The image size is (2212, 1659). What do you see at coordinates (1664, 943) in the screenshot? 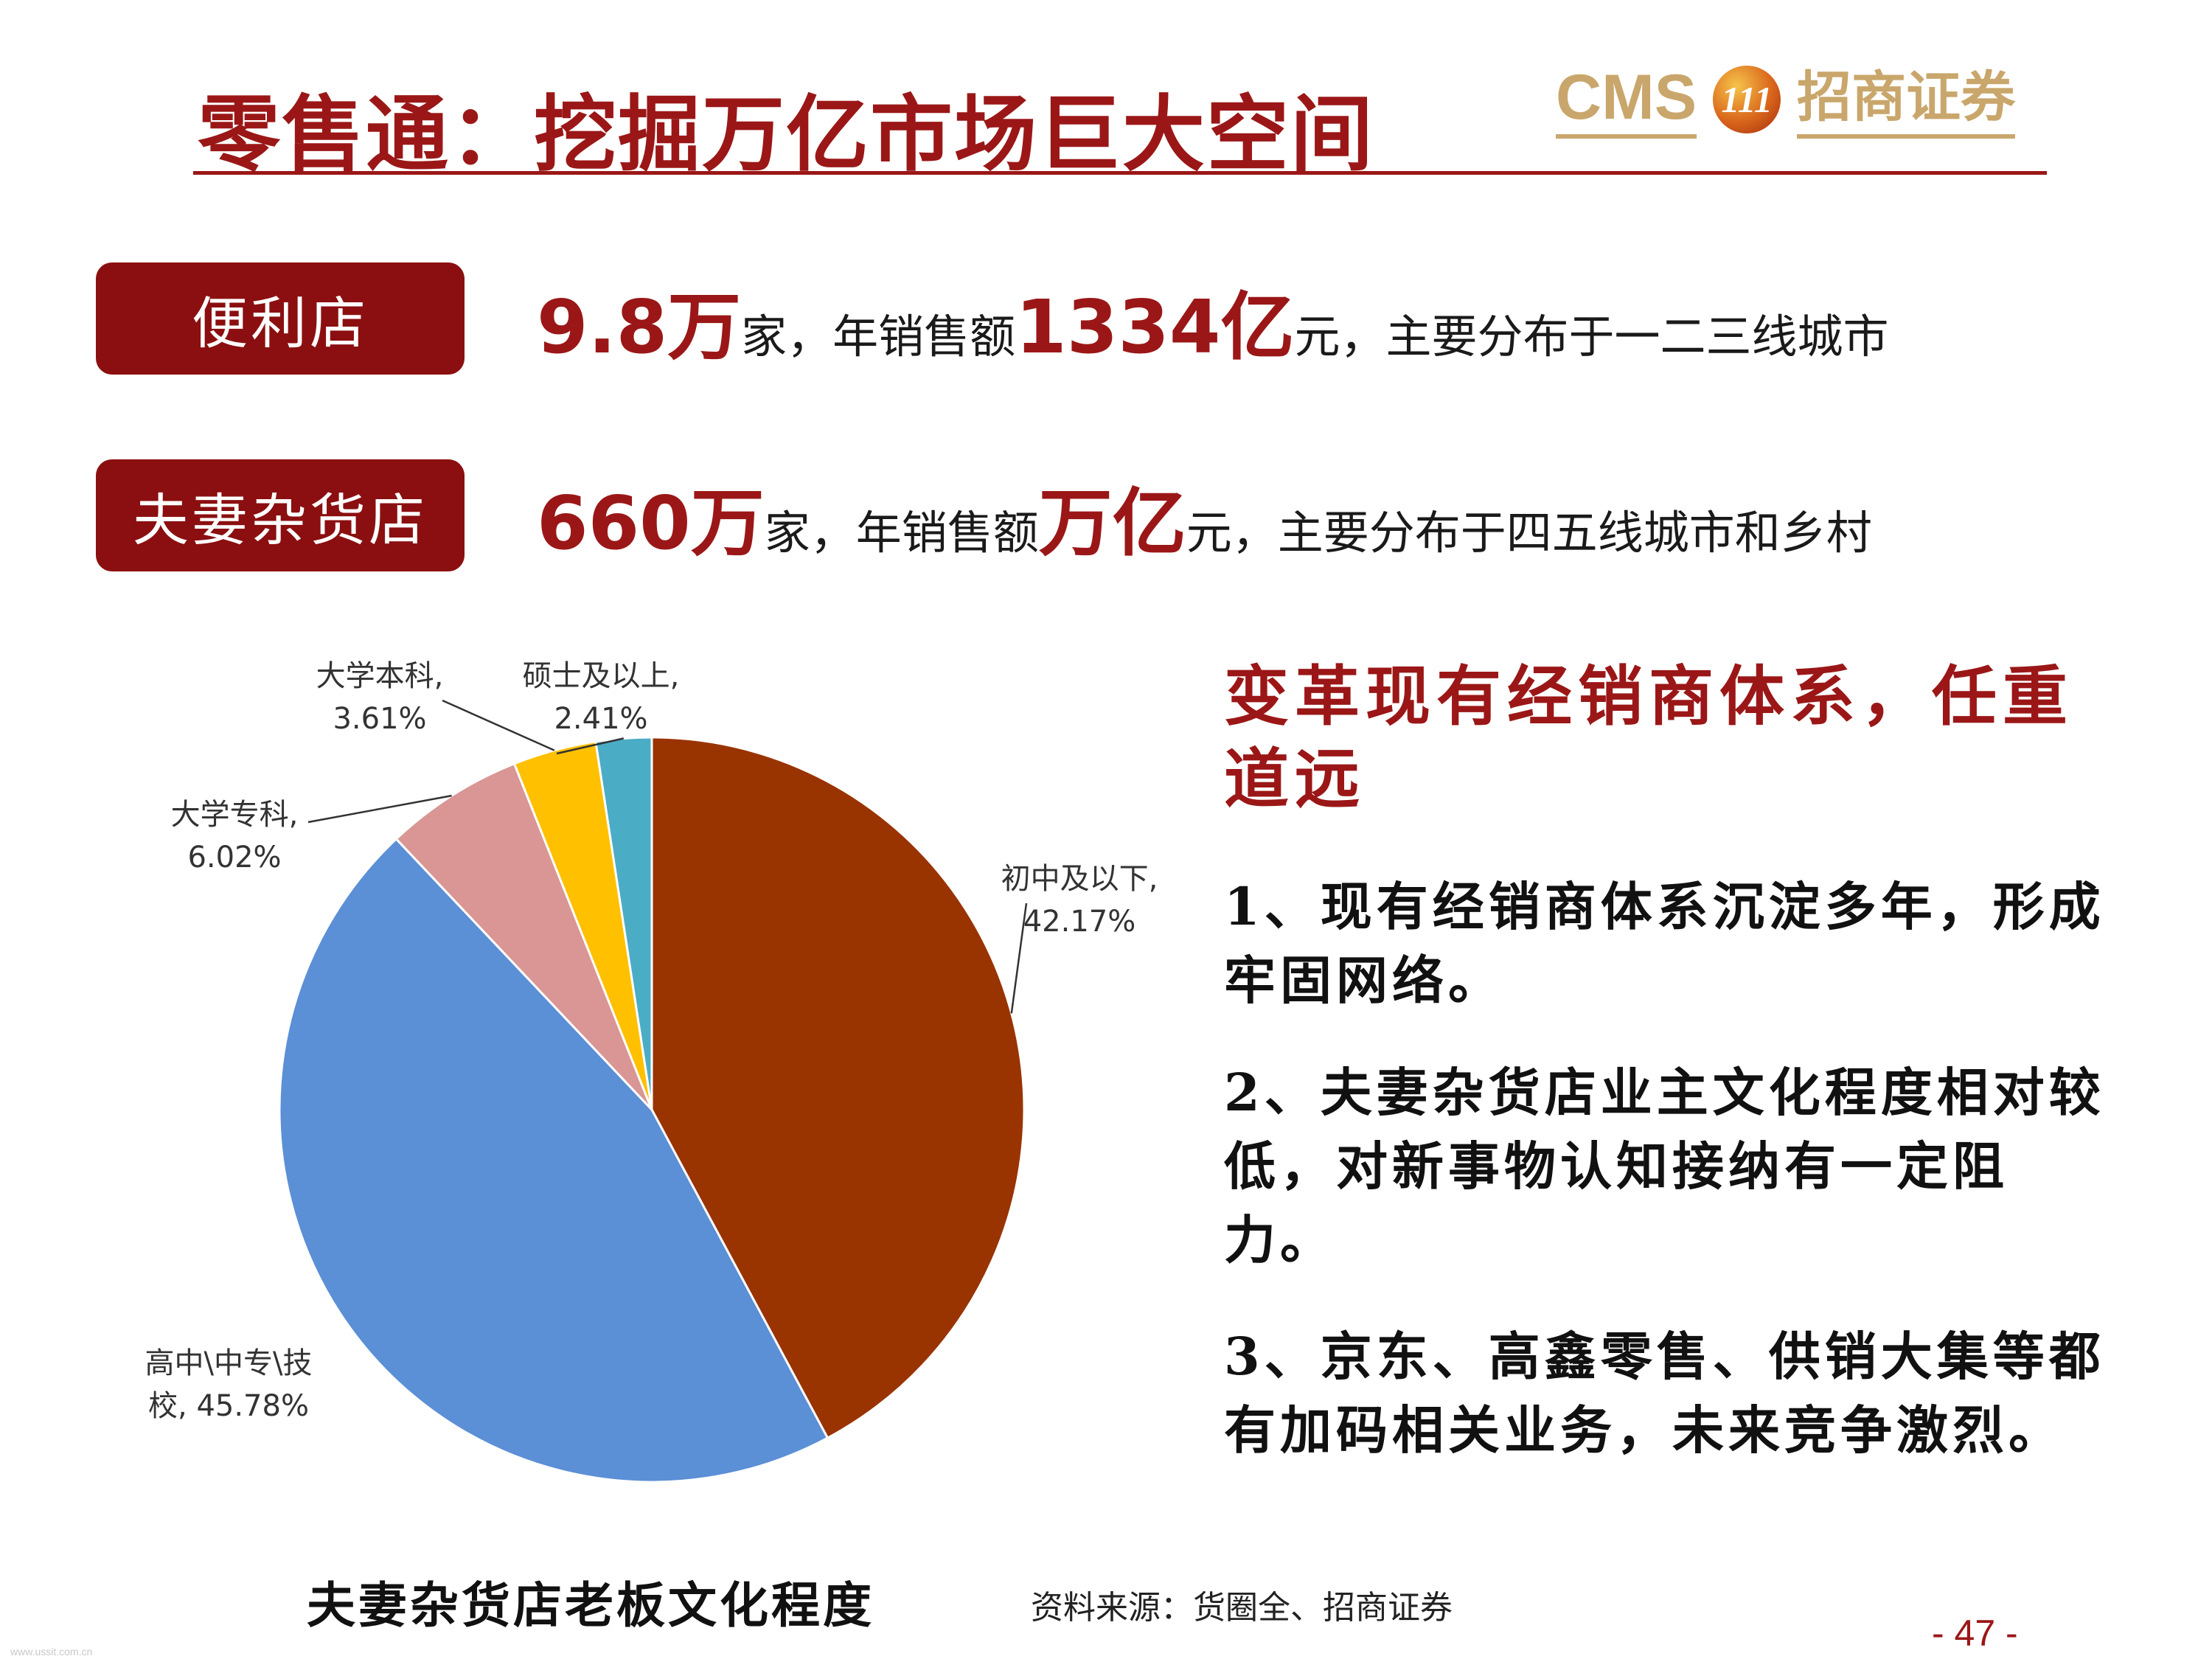
I see `bullet-item: 1、现有经销商体系沉淀多年，形成牢固网络。` at bounding box center [1664, 943].